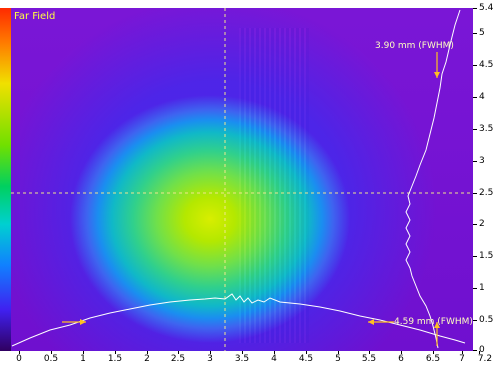 This screenshot has height=366, width=499. Describe the element at coordinates (210, 359) in the screenshot. I see `x-tick-label: 3` at that location.